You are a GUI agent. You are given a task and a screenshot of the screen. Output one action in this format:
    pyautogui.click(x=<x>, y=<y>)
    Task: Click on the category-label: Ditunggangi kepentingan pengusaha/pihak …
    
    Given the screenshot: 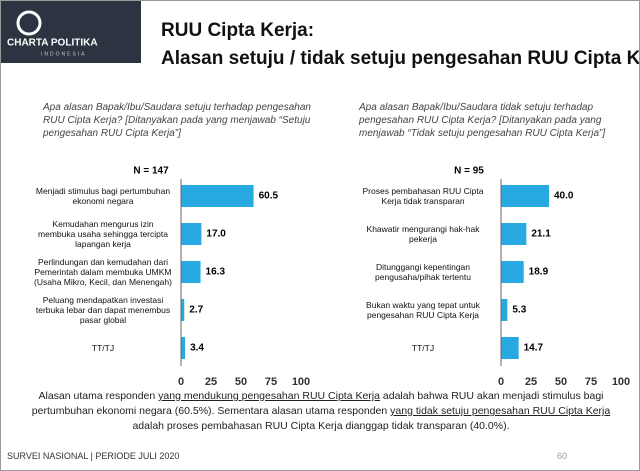 What is the action you would take?
    pyautogui.click(x=423, y=272)
    